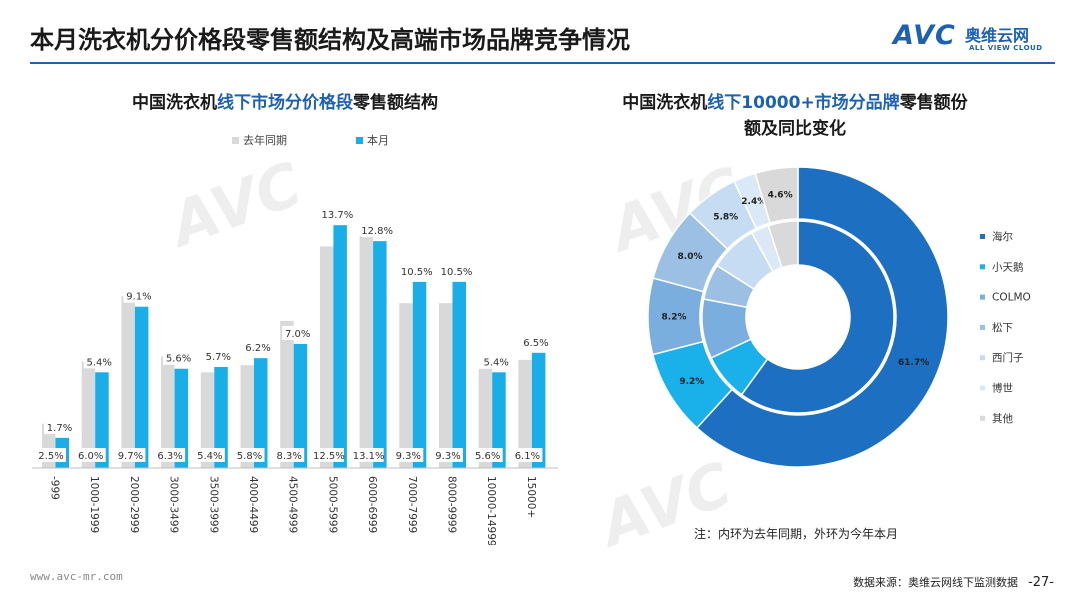  I want to click on bar-group: 6.0% 5.4% 1000-1999, so click(95, 443).